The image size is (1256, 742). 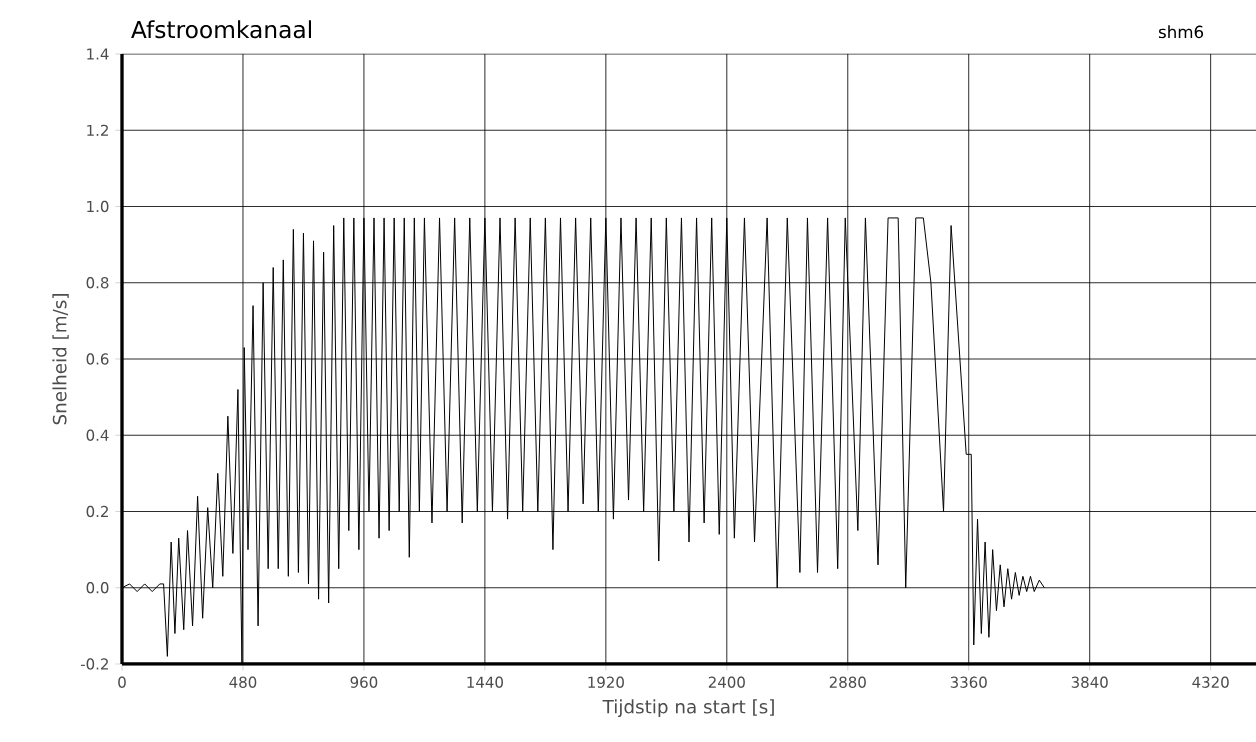 What do you see at coordinates (1181, 32) in the screenshot?
I see `chart-subtitle: shm6` at bounding box center [1181, 32].